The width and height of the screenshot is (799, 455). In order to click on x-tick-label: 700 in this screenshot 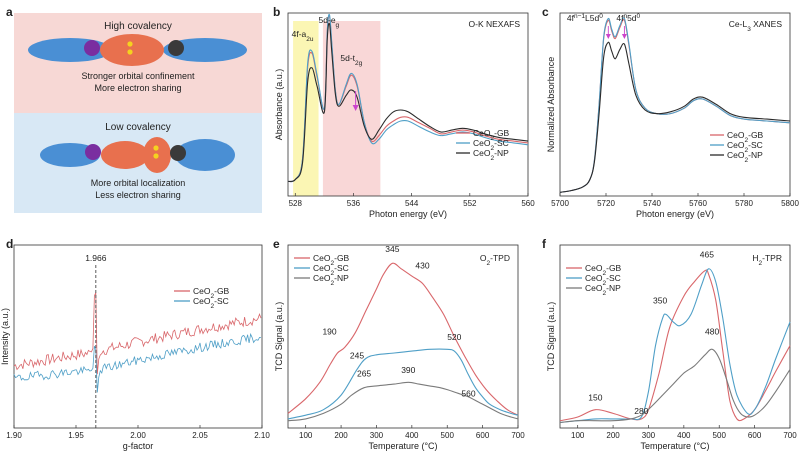, I will do `click(790, 435)`.